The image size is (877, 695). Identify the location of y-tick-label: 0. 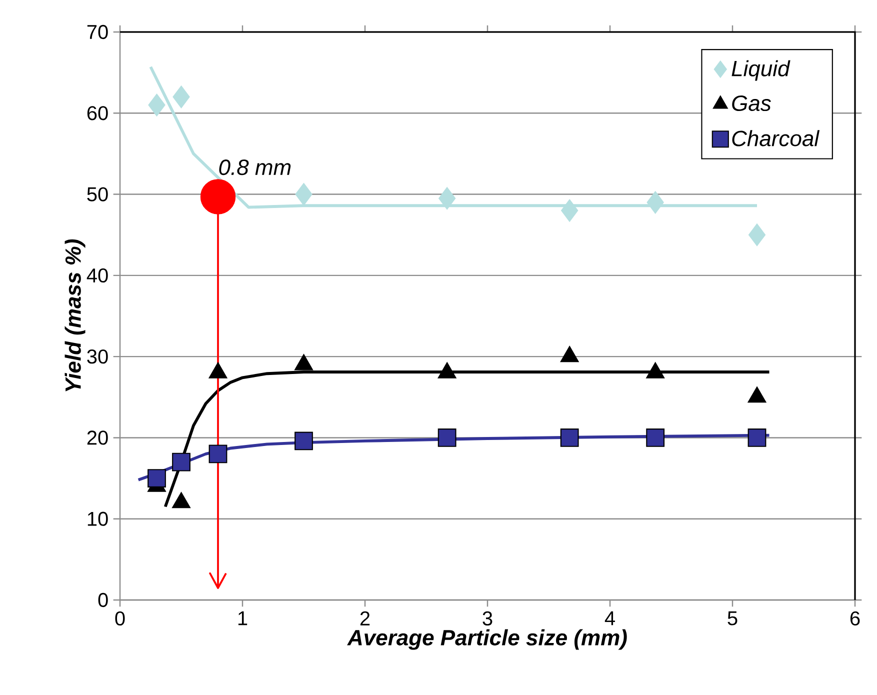
(103, 600).